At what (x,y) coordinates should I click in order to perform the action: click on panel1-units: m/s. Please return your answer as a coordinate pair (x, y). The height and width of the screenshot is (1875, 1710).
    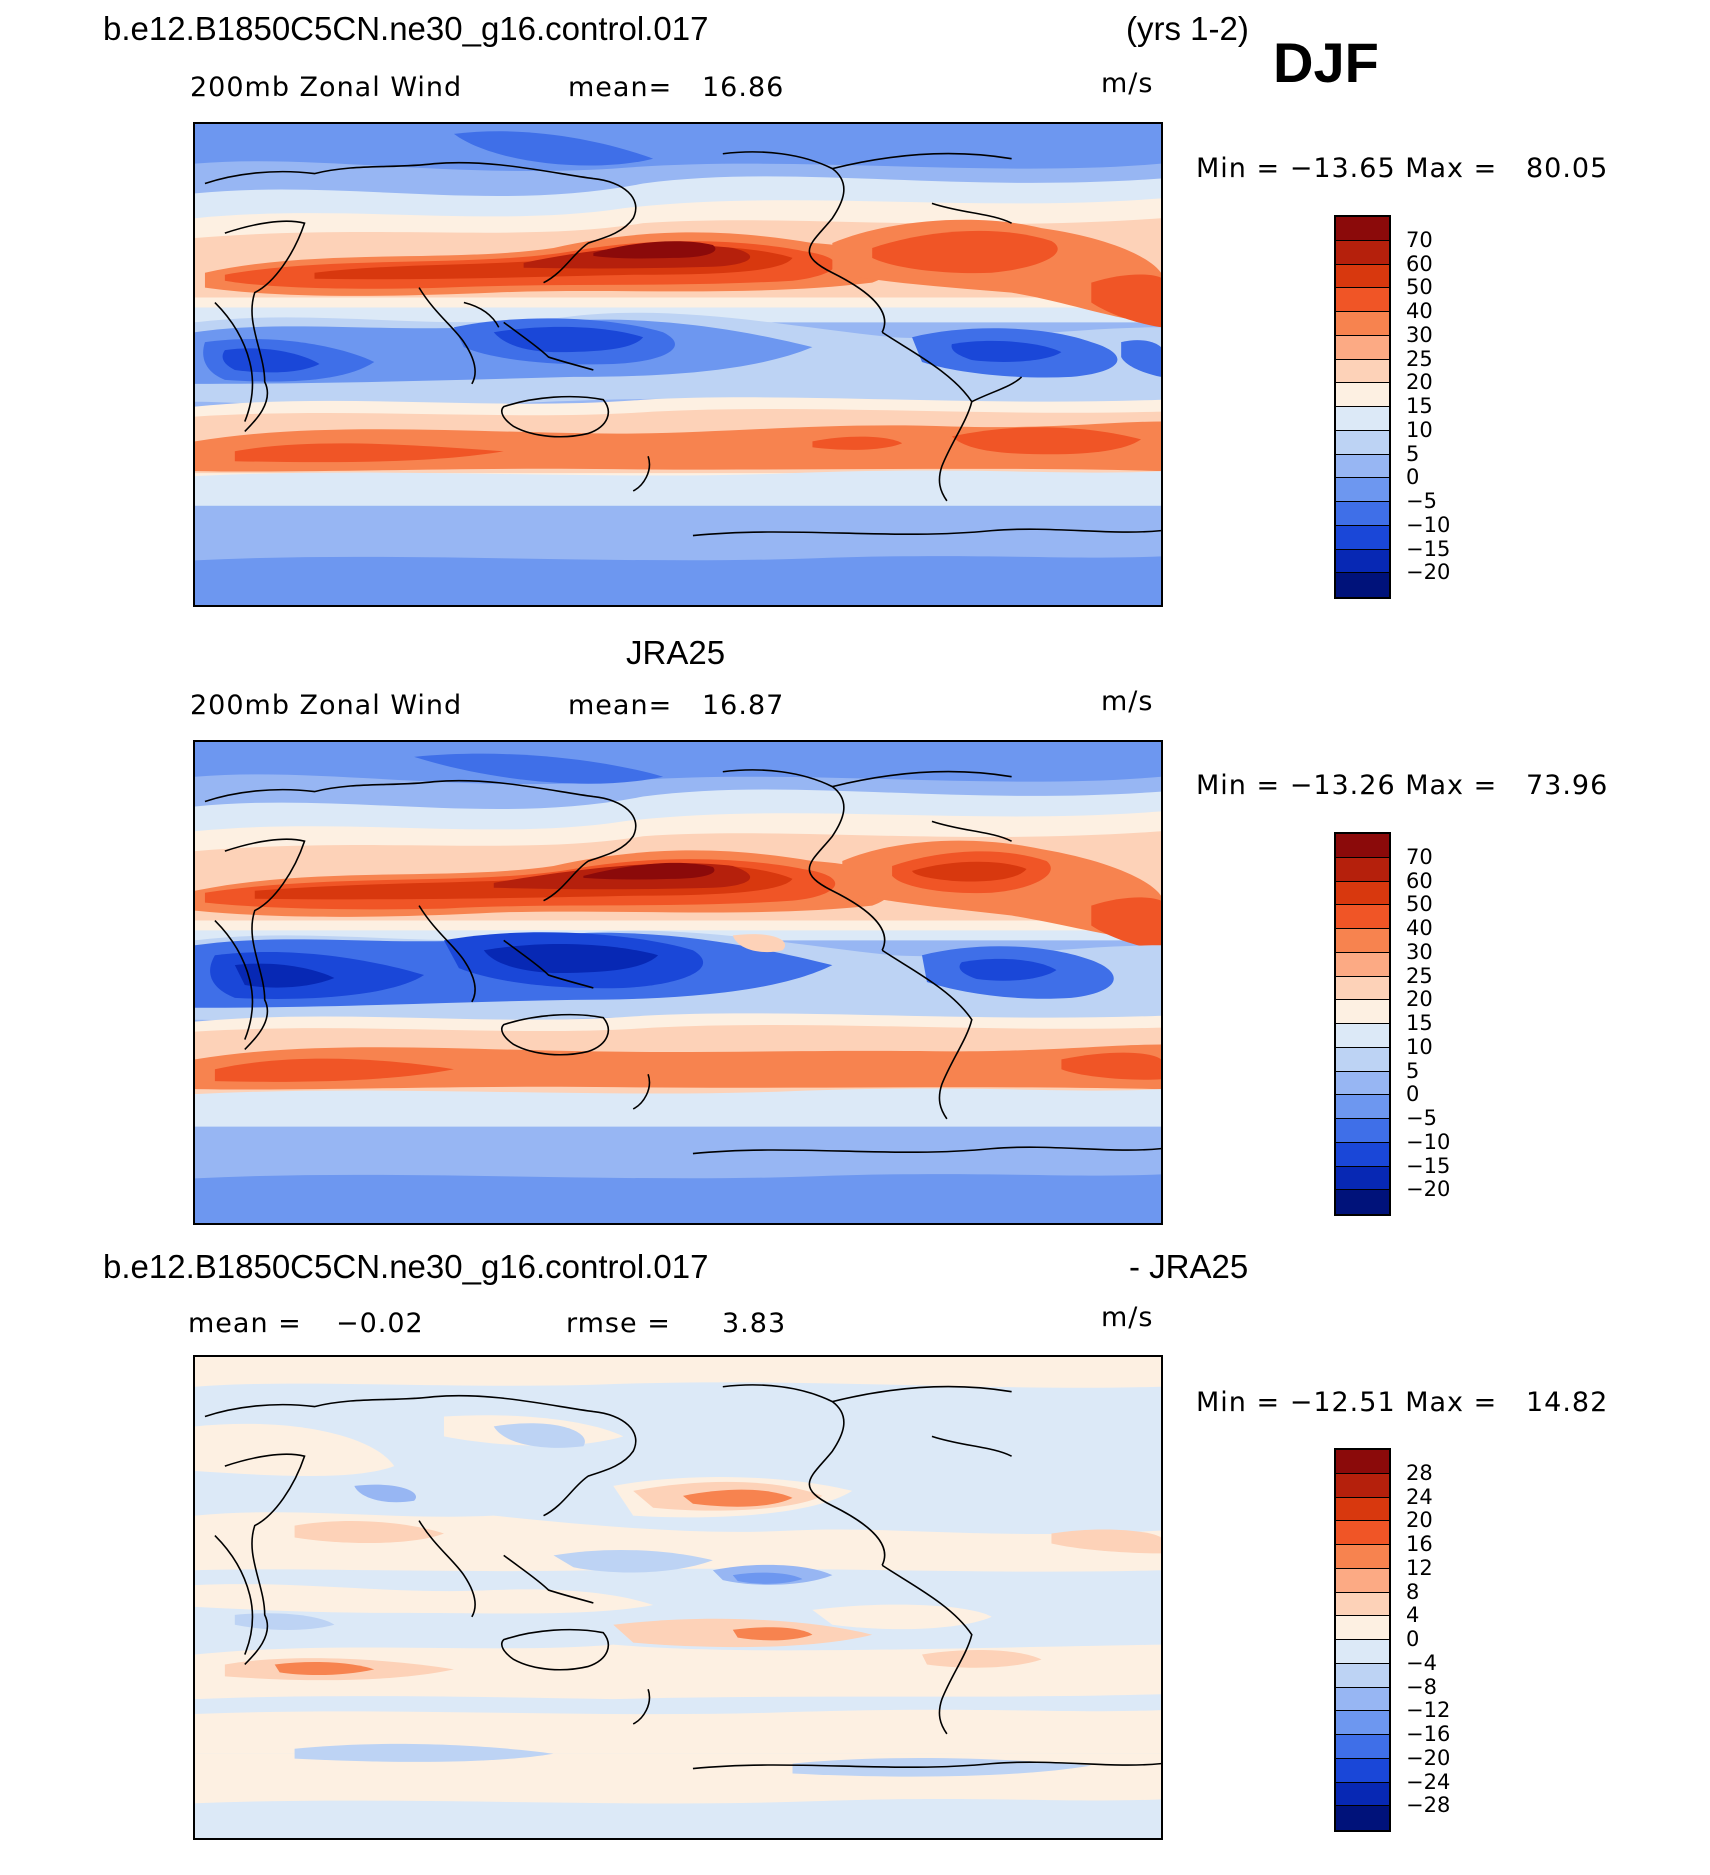
    Looking at the image, I should click on (1127, 83).